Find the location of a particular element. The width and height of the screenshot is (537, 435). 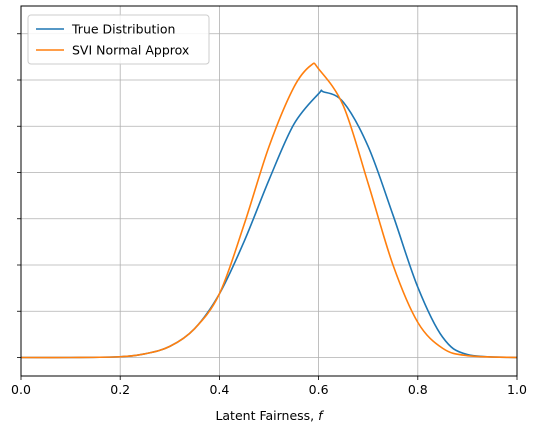

x-tick-label-4: 0.8 is located at coordinates (418, 389).